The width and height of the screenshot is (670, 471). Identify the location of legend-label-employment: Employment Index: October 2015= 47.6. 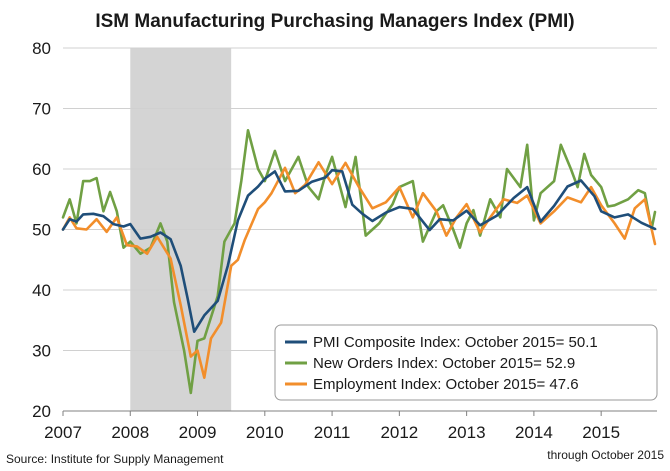
(446, 384).